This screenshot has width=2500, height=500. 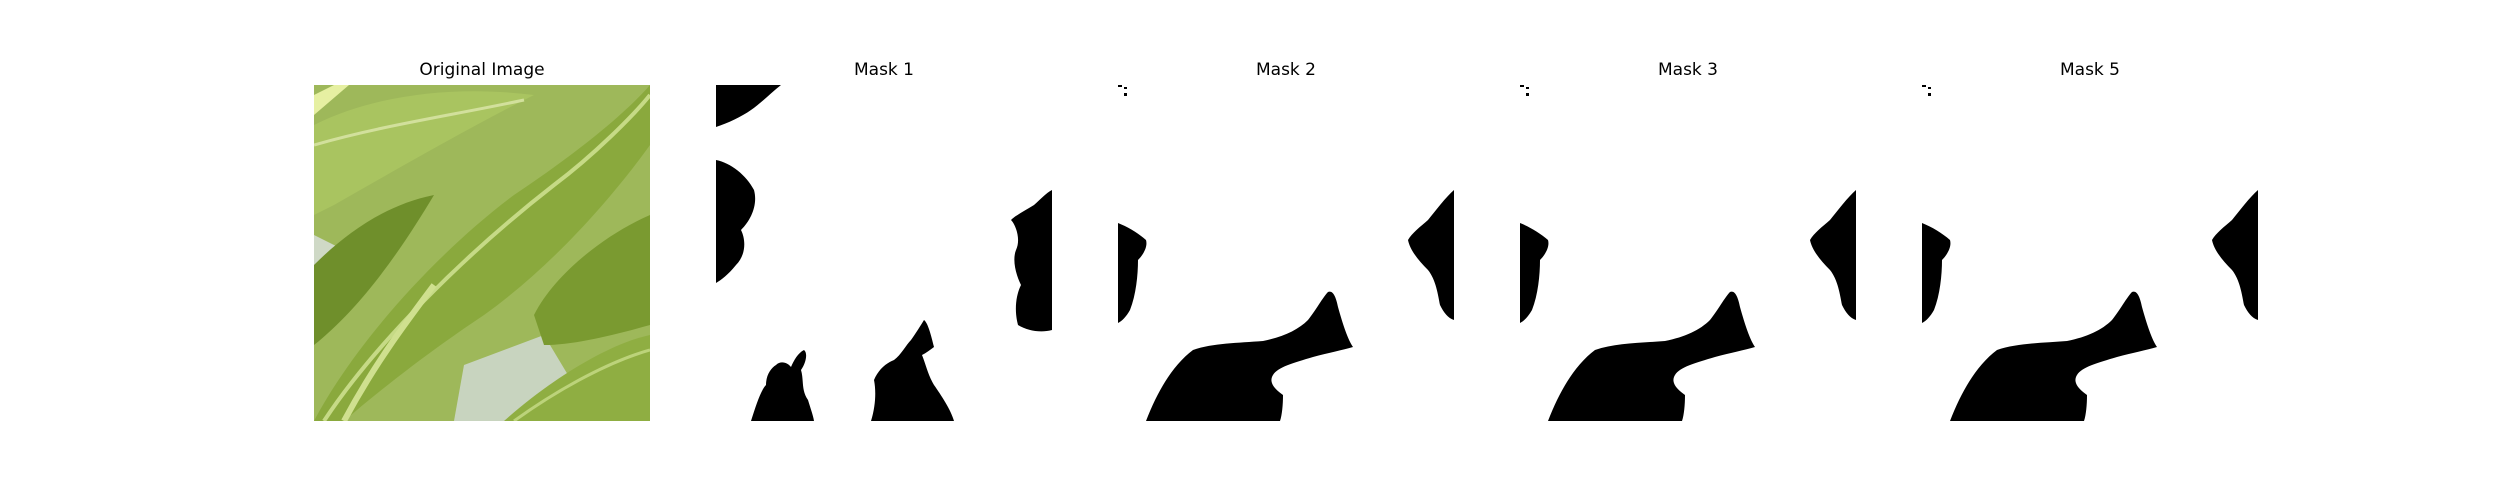 I want to click on mask-2-image, so click(x=1286, y=253).